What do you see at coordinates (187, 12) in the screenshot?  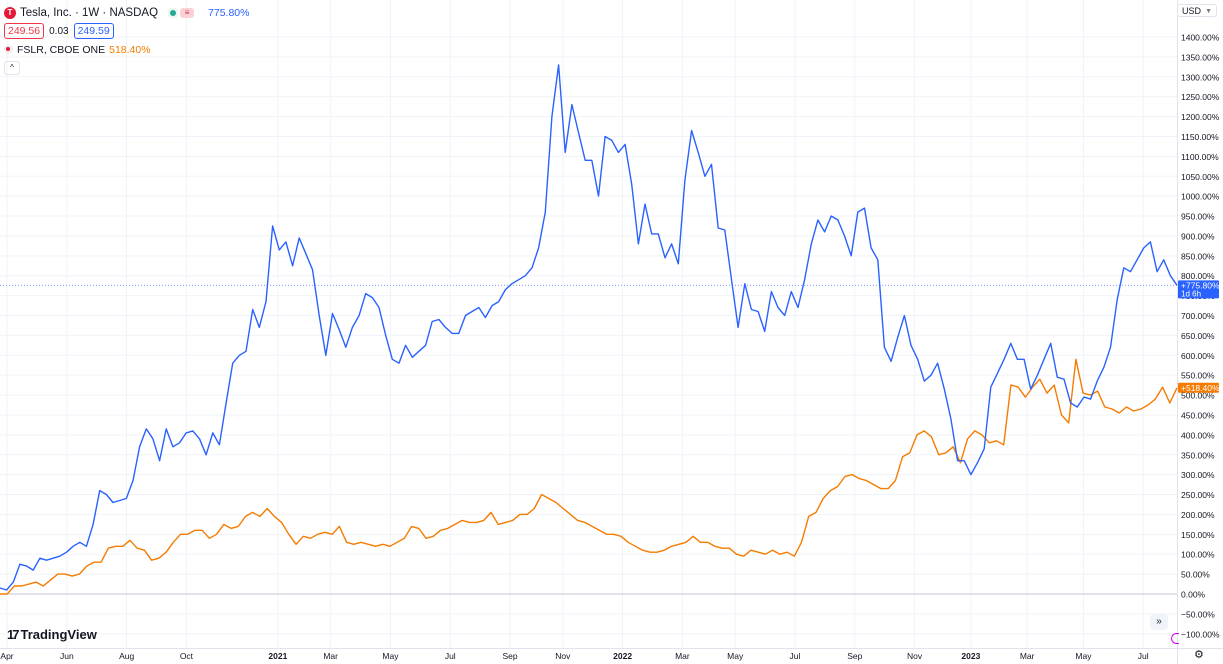 I see `data-settings-icon: ≡` at bounding box center [187, 12].